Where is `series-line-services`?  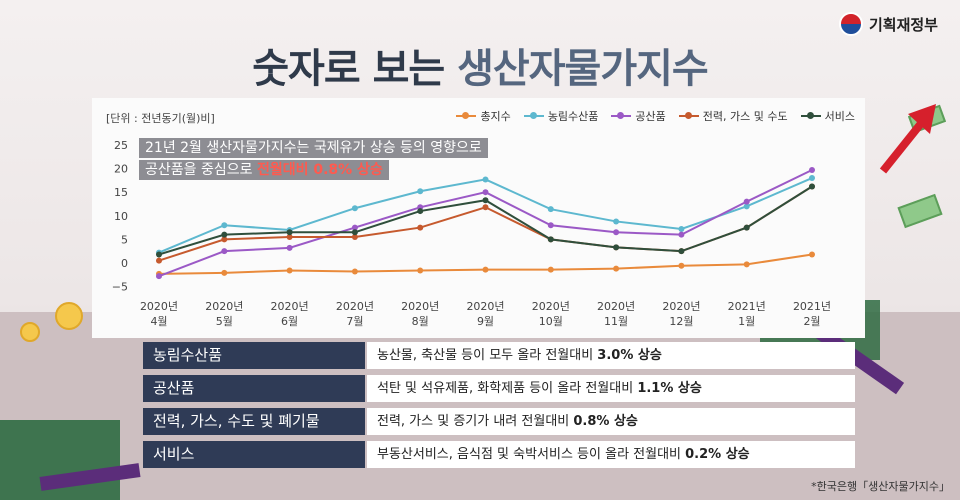 series-line-services is located at coordinates (485, 220).